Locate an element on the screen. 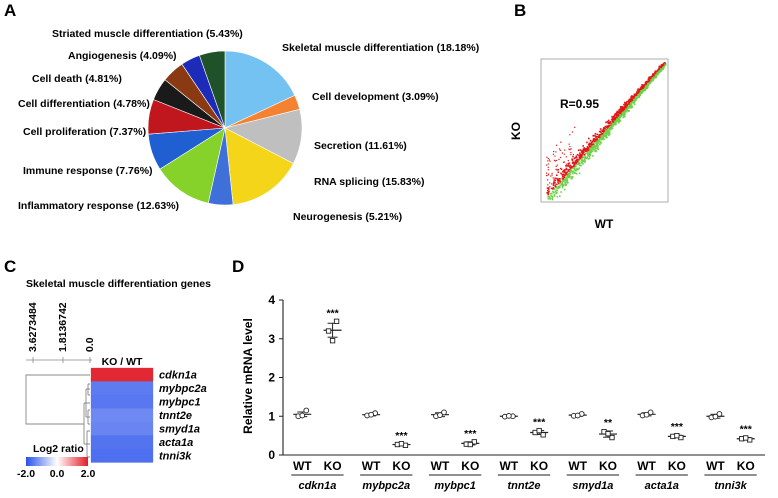 Image resolution: width=778 pixels, height=498 pixels. tree-scale-label-2: 1.8136742 is located at coordinates (63, 327).